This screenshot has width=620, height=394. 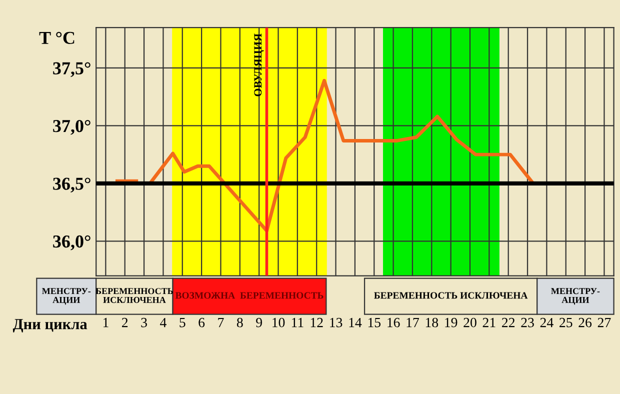 What do you see at coordinates (451, 323) in the screenshot?
I see `x-tick-label: 19` at bounding box center [451, 323].